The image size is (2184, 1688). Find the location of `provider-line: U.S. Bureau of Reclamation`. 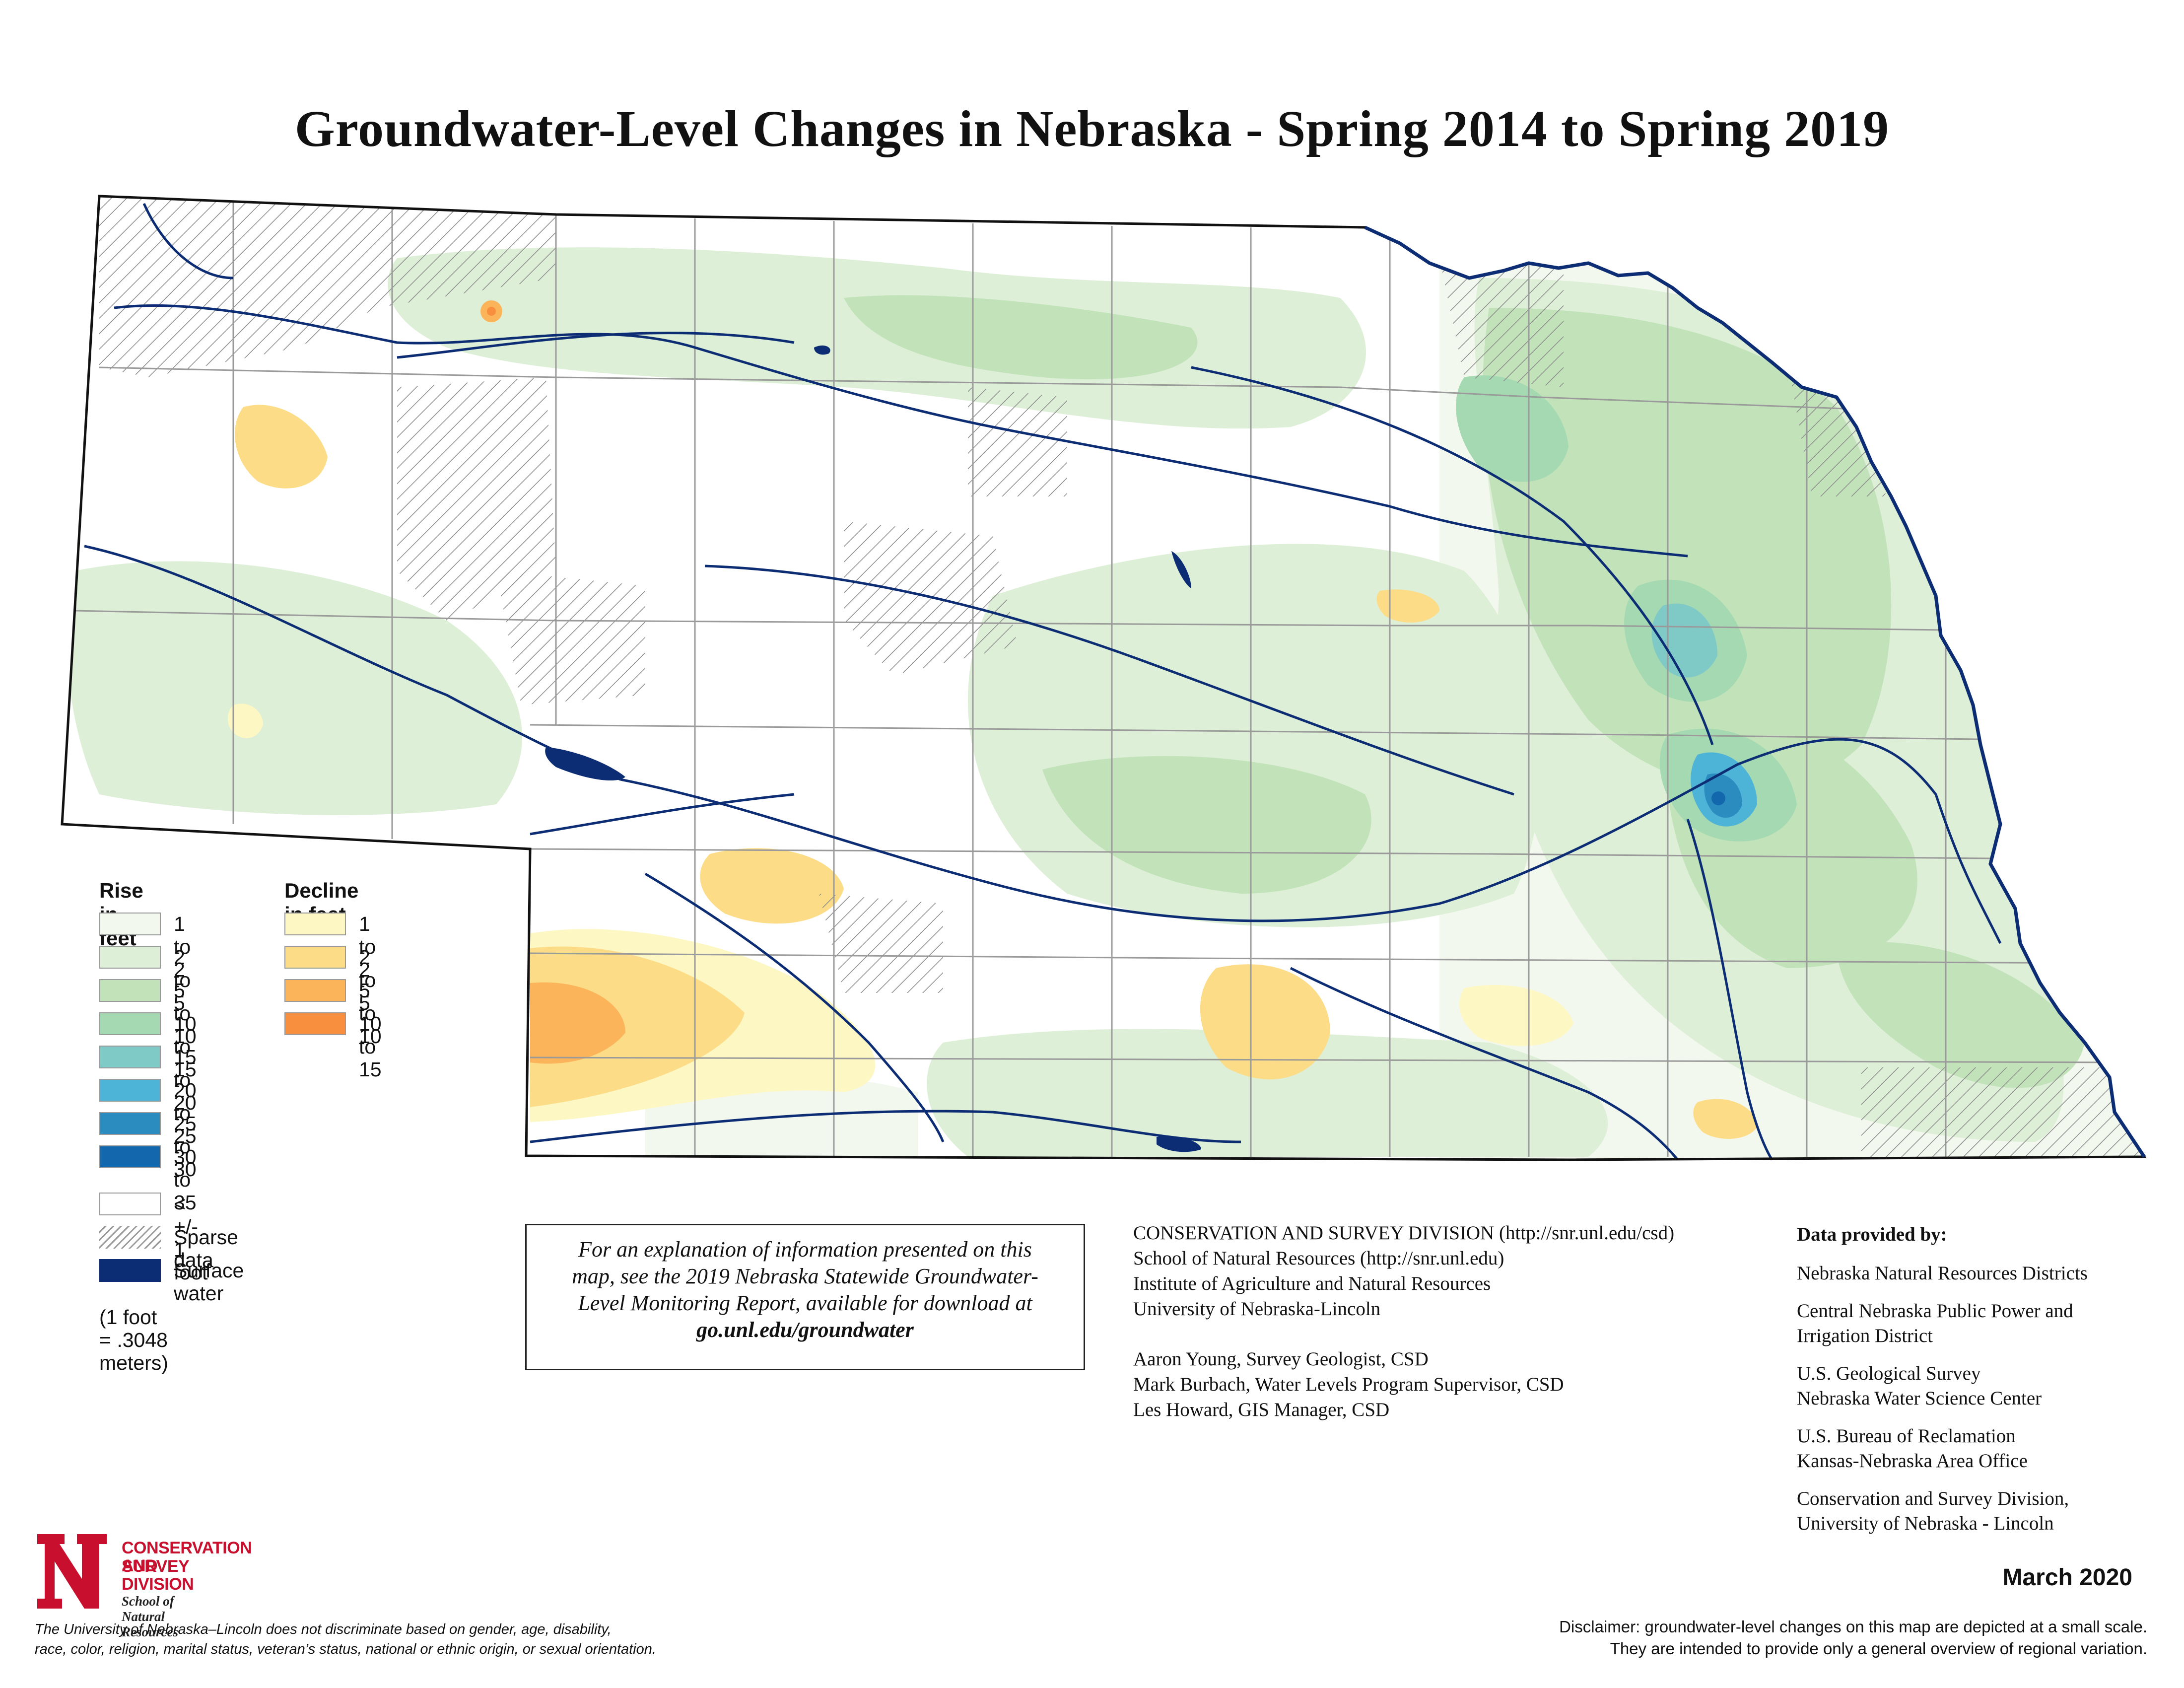

provider-line: U.S. Bureau of Reclamation is located at coordinates (1906, 1436).